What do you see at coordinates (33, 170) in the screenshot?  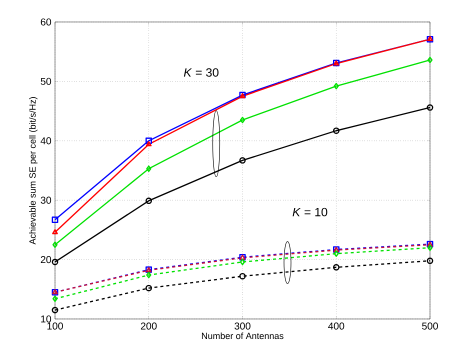 I see `y-axis-title: Achievable sum SE per cell (bit/s/Hz)` at bounding box center [33, 170].